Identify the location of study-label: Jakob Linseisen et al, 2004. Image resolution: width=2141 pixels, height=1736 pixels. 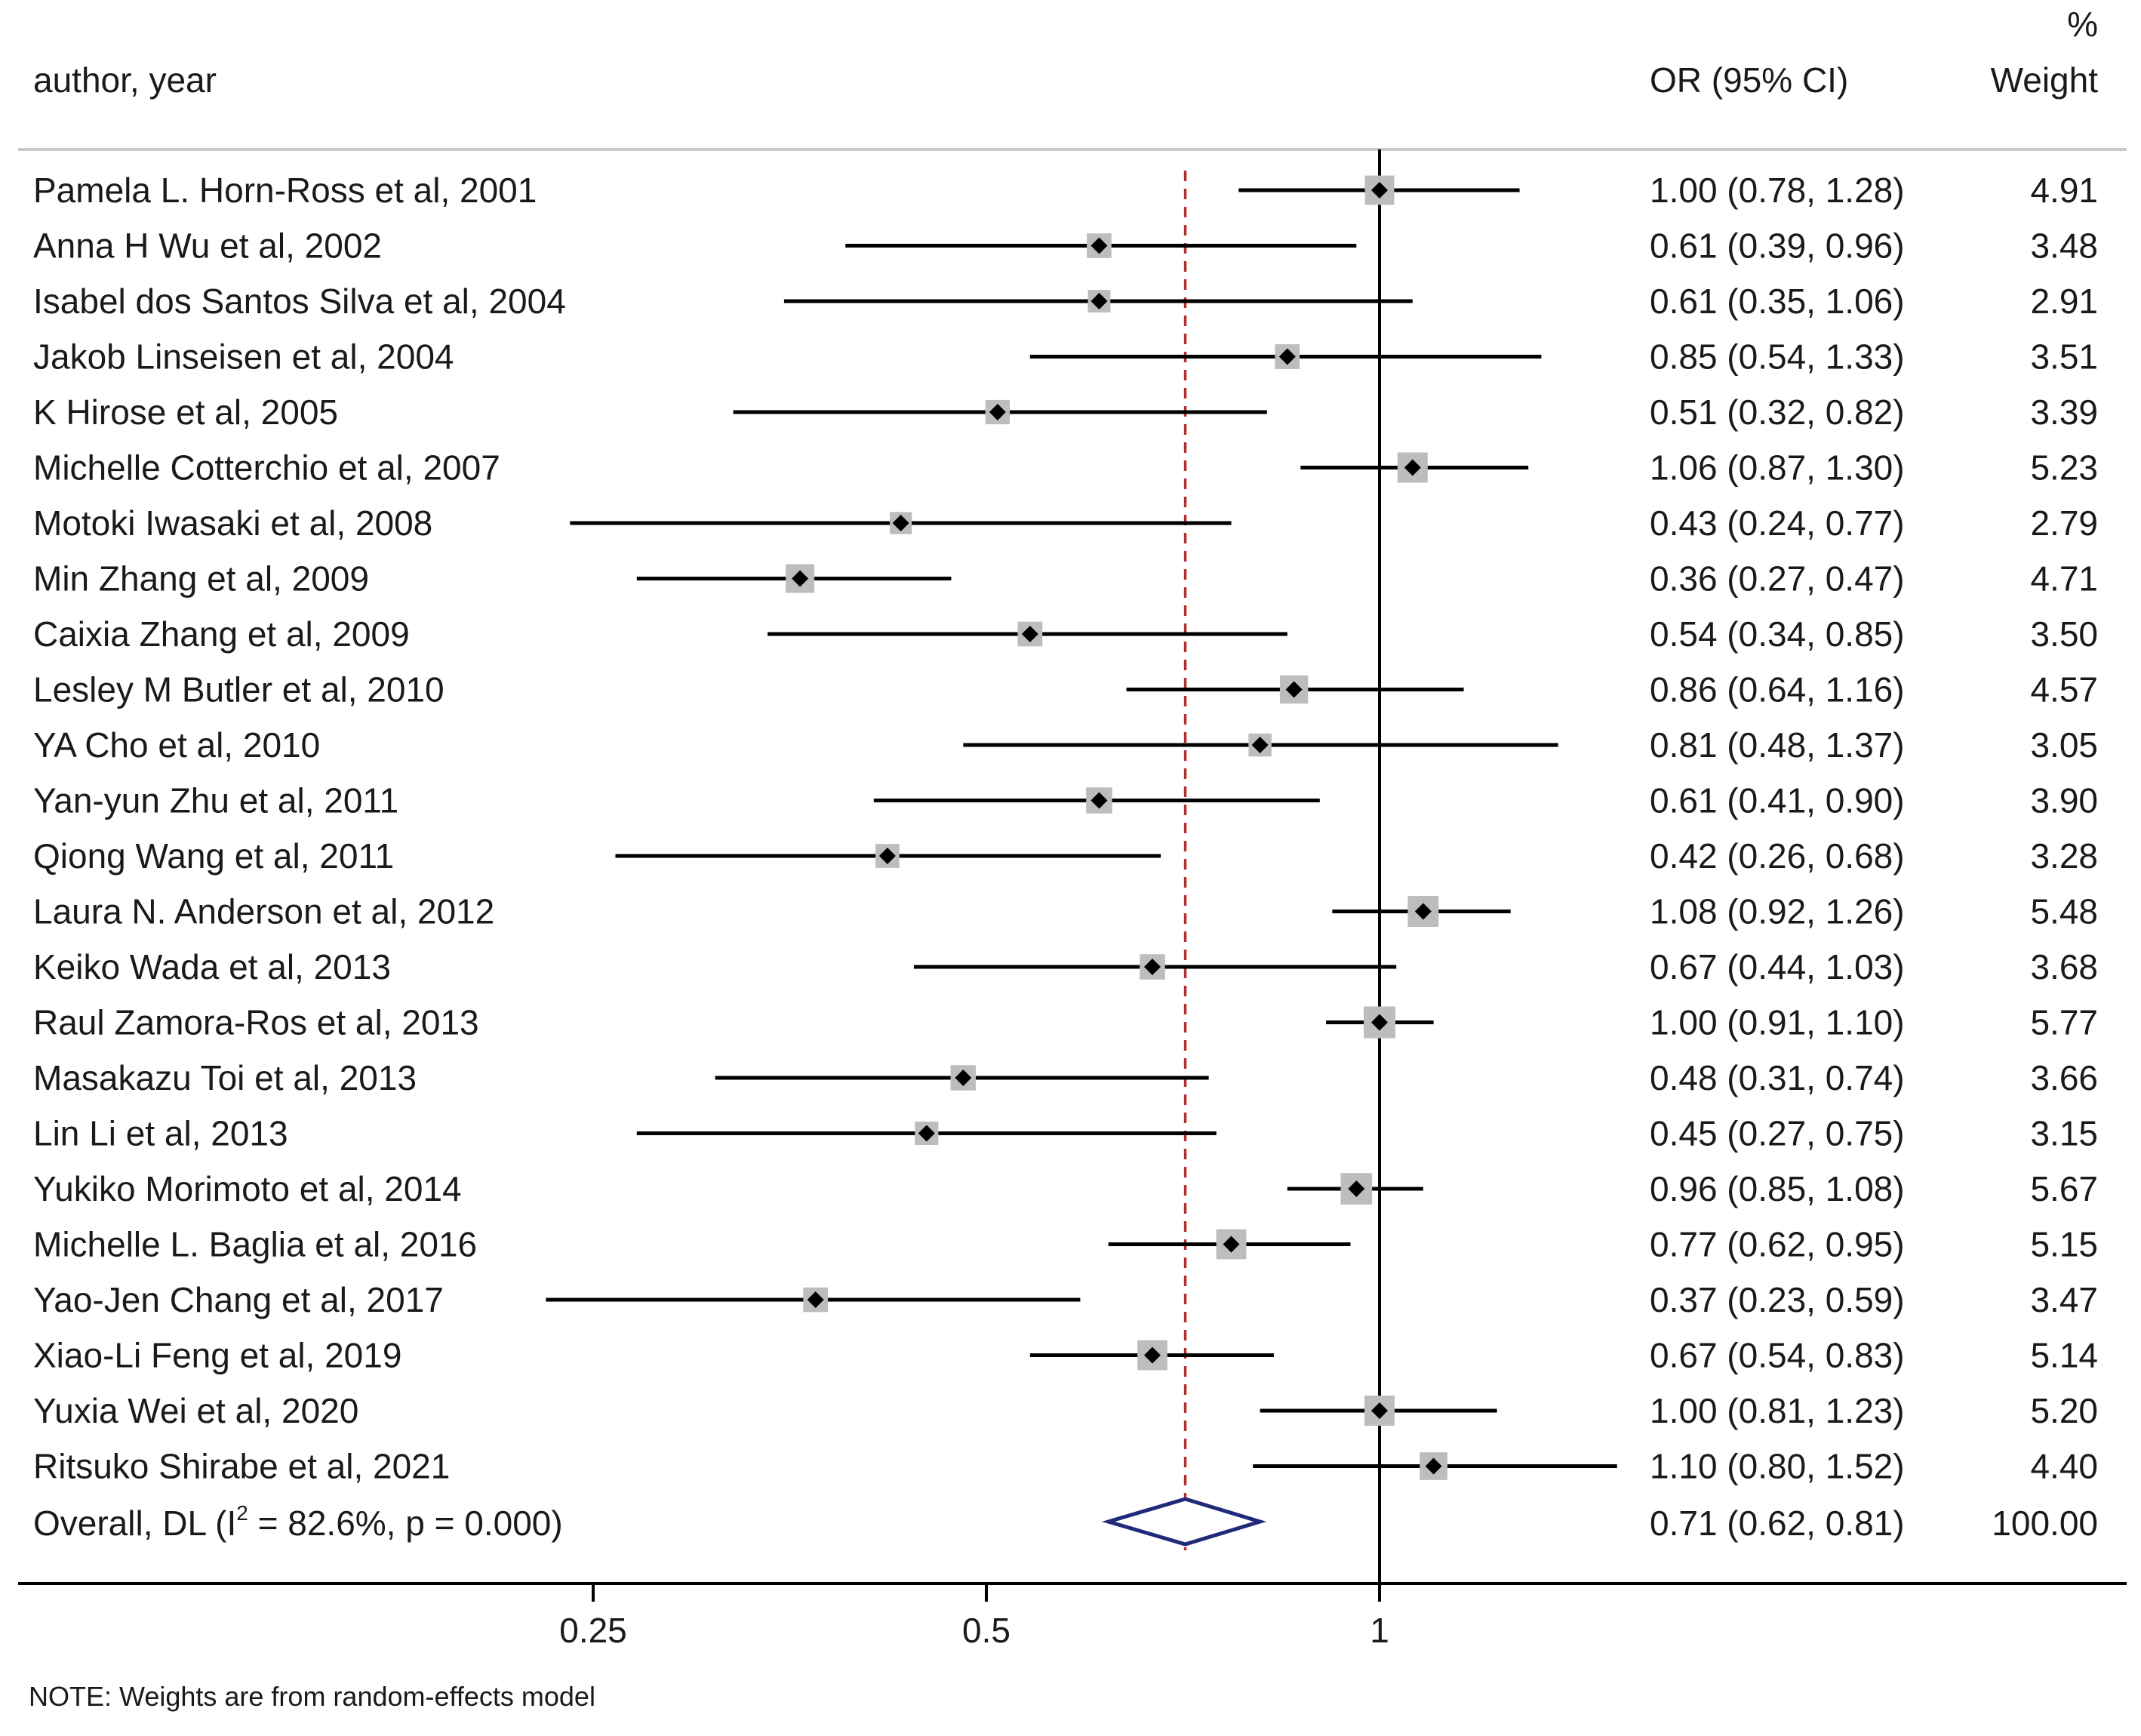
(243, 357).